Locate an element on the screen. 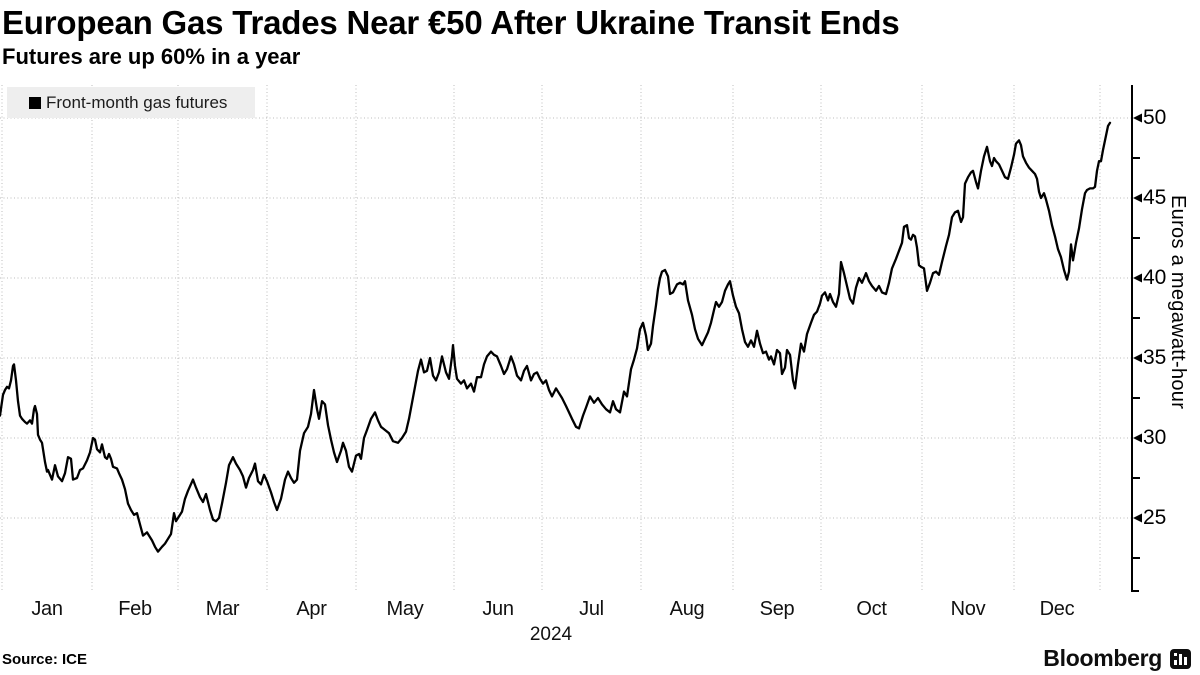 The image size is (1200, 675). x-tick-label-jun: Jun is located at coordinates (498, 609).